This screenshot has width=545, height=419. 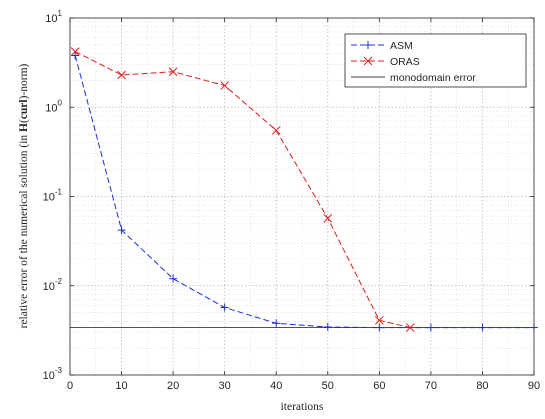 I want to click on y-axis-label-part: (, so click(x=24, y=121).